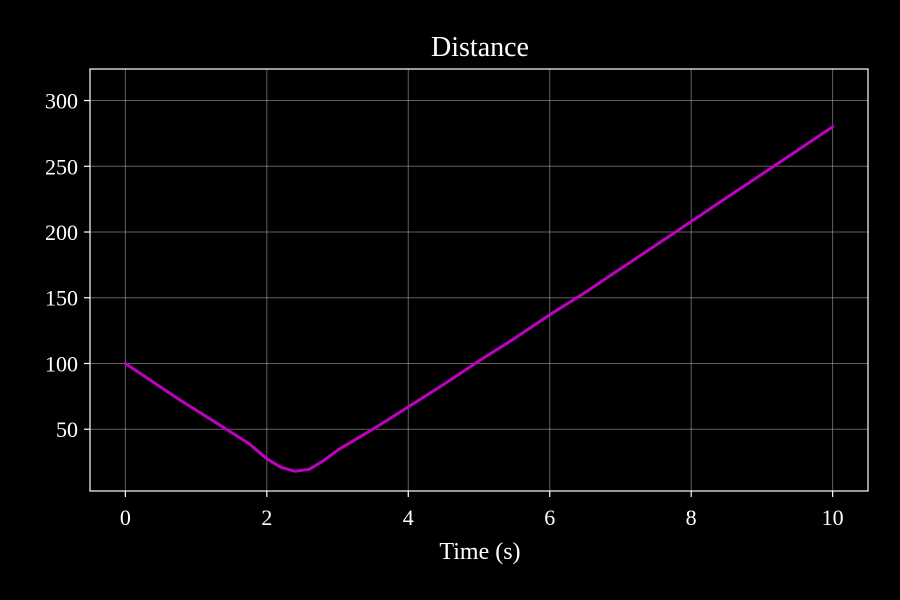 The width and height of the screenshot is (900, 600). Describe the element at coordinates (67, 265) in the screenshot. I see `y-axis: 50 100 150 200 250 300` at that location.